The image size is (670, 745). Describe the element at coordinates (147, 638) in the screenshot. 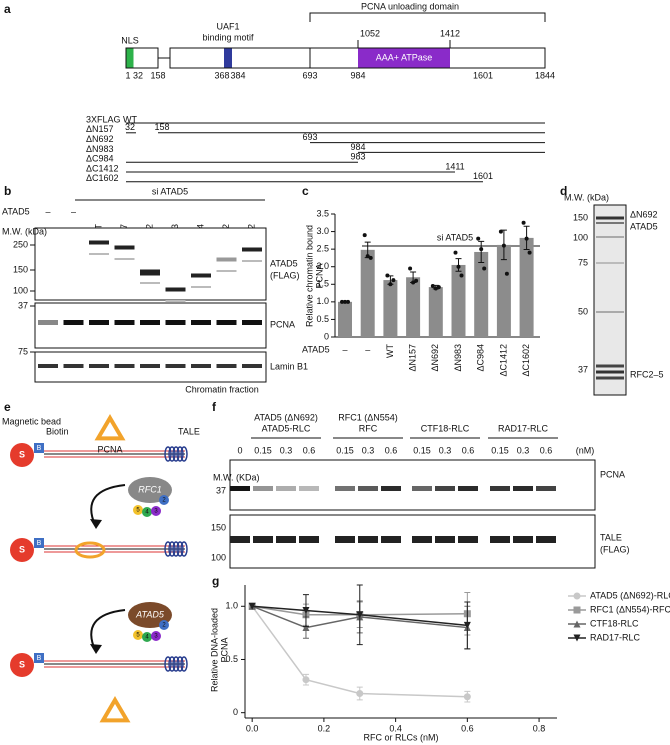

I see `label: 4` at that location.